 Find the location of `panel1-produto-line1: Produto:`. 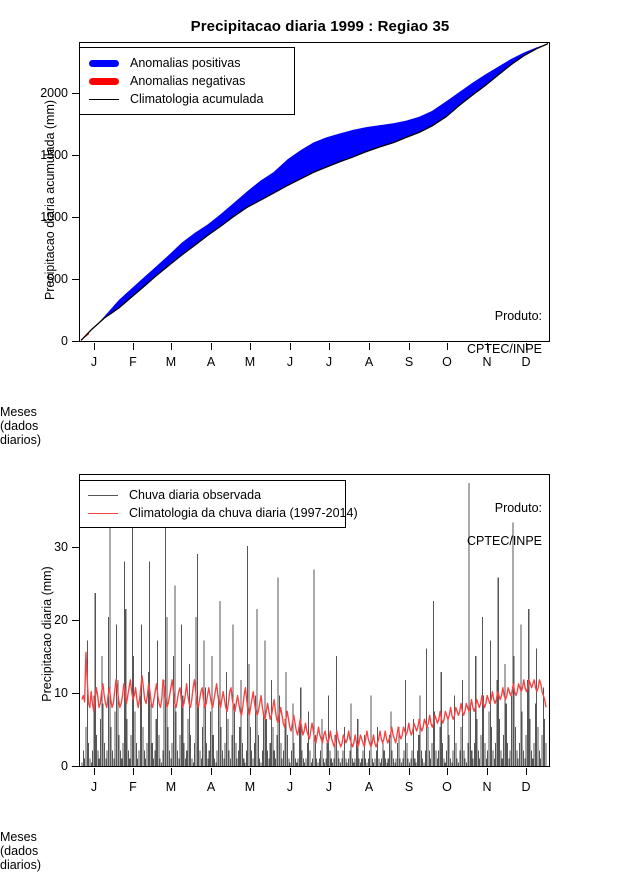

panel1-produto-line1: Produto: is located at coordinates (518, 316).